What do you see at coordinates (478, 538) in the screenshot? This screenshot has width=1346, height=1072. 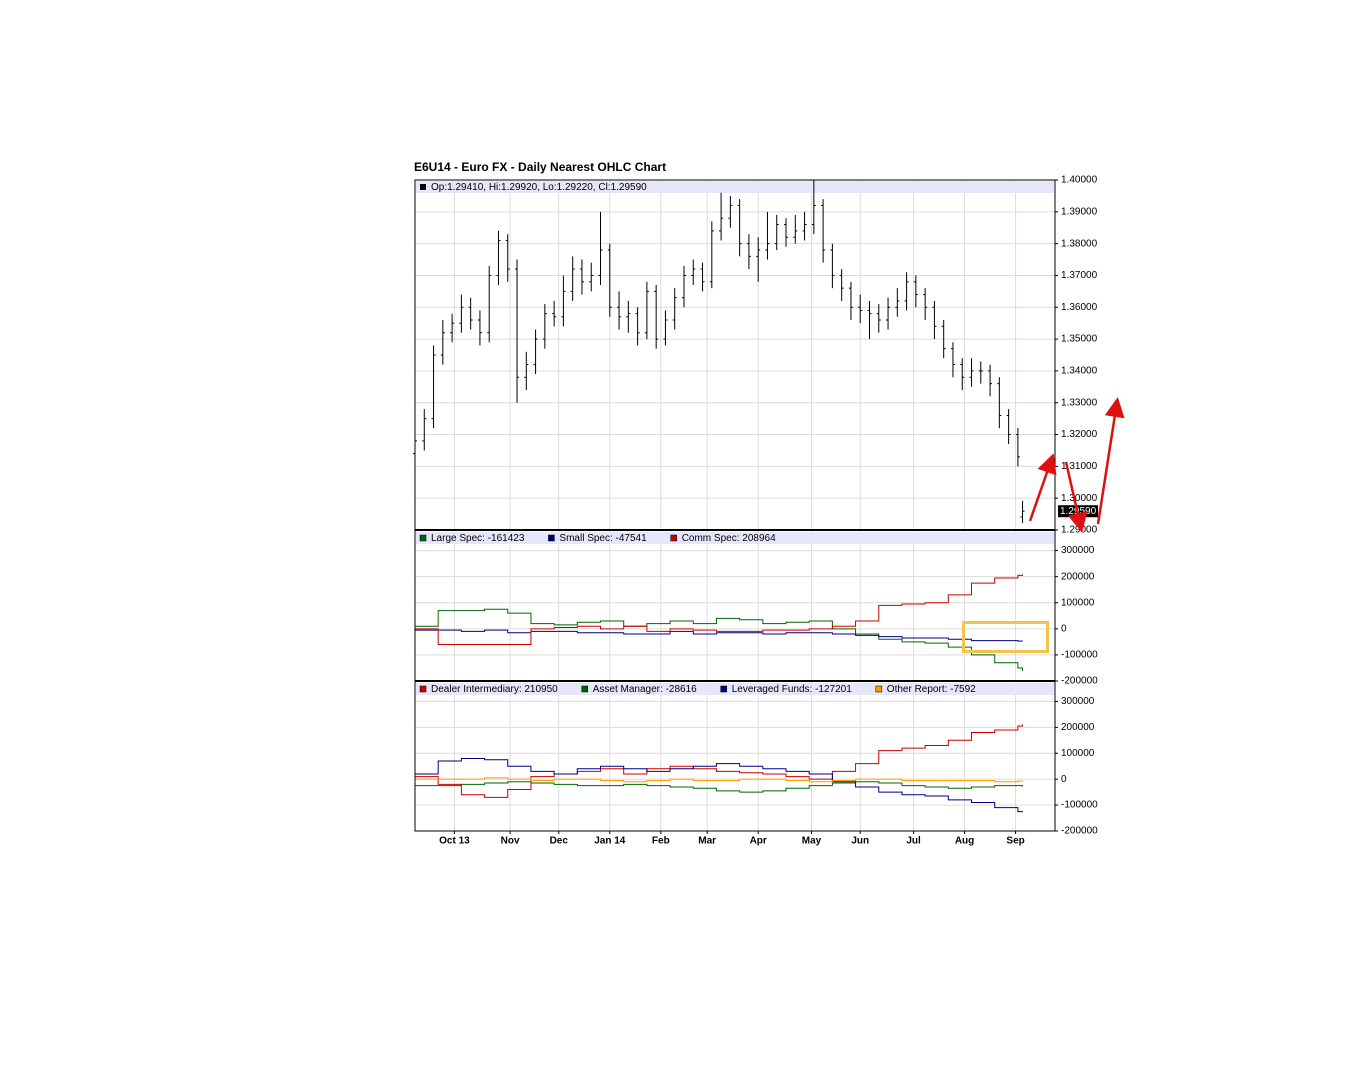 I see `legend-text: Large Spec: -161423` at bounding box center [478, 538].